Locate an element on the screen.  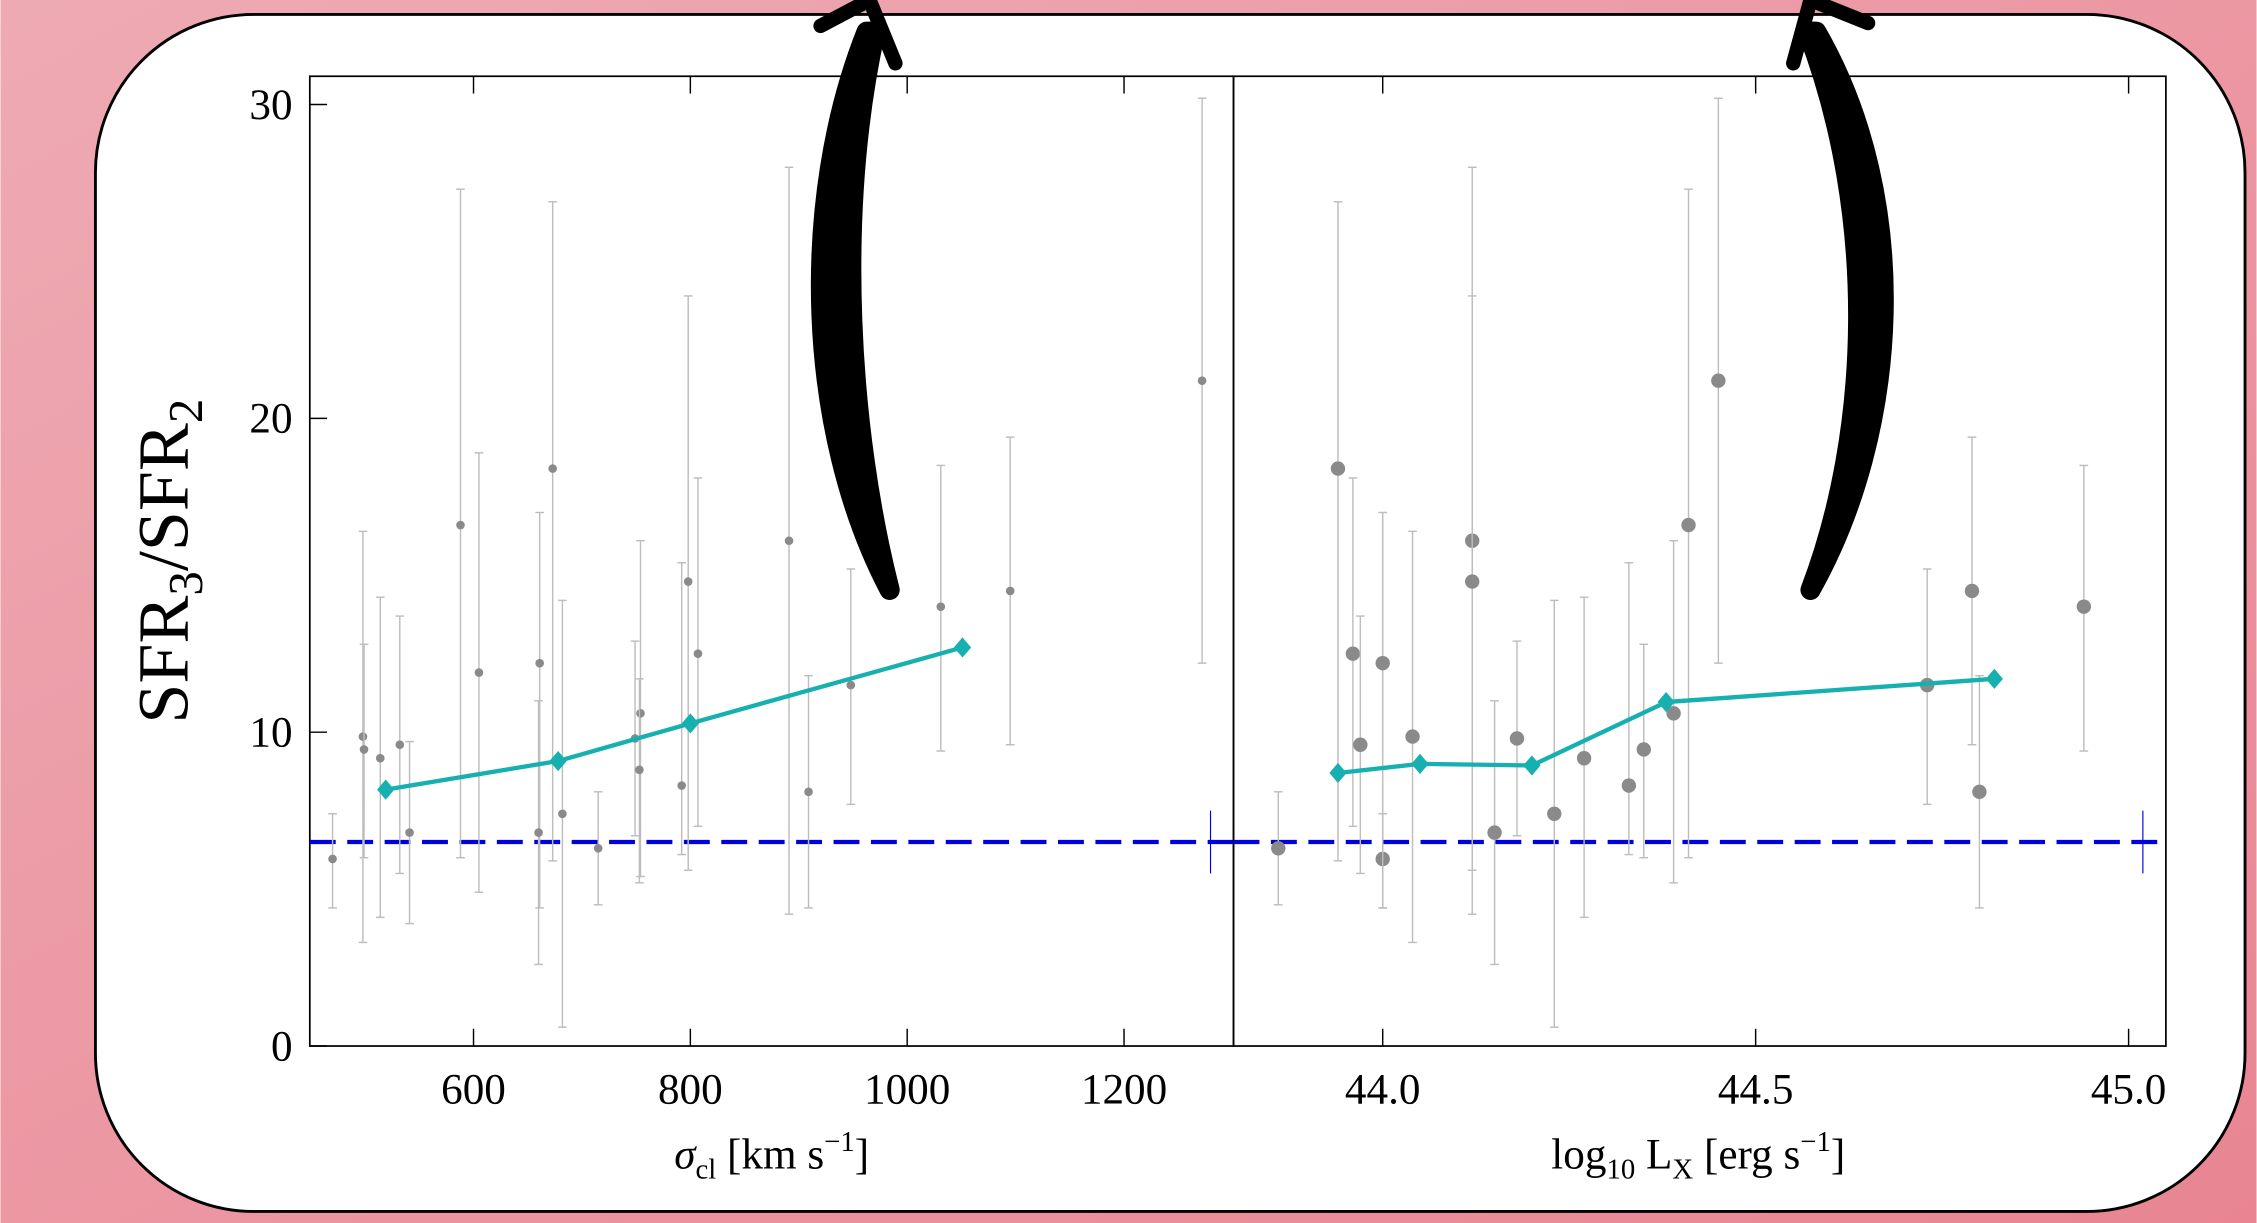
xlabel-sub: X is located at coordinates (1682, 1169).